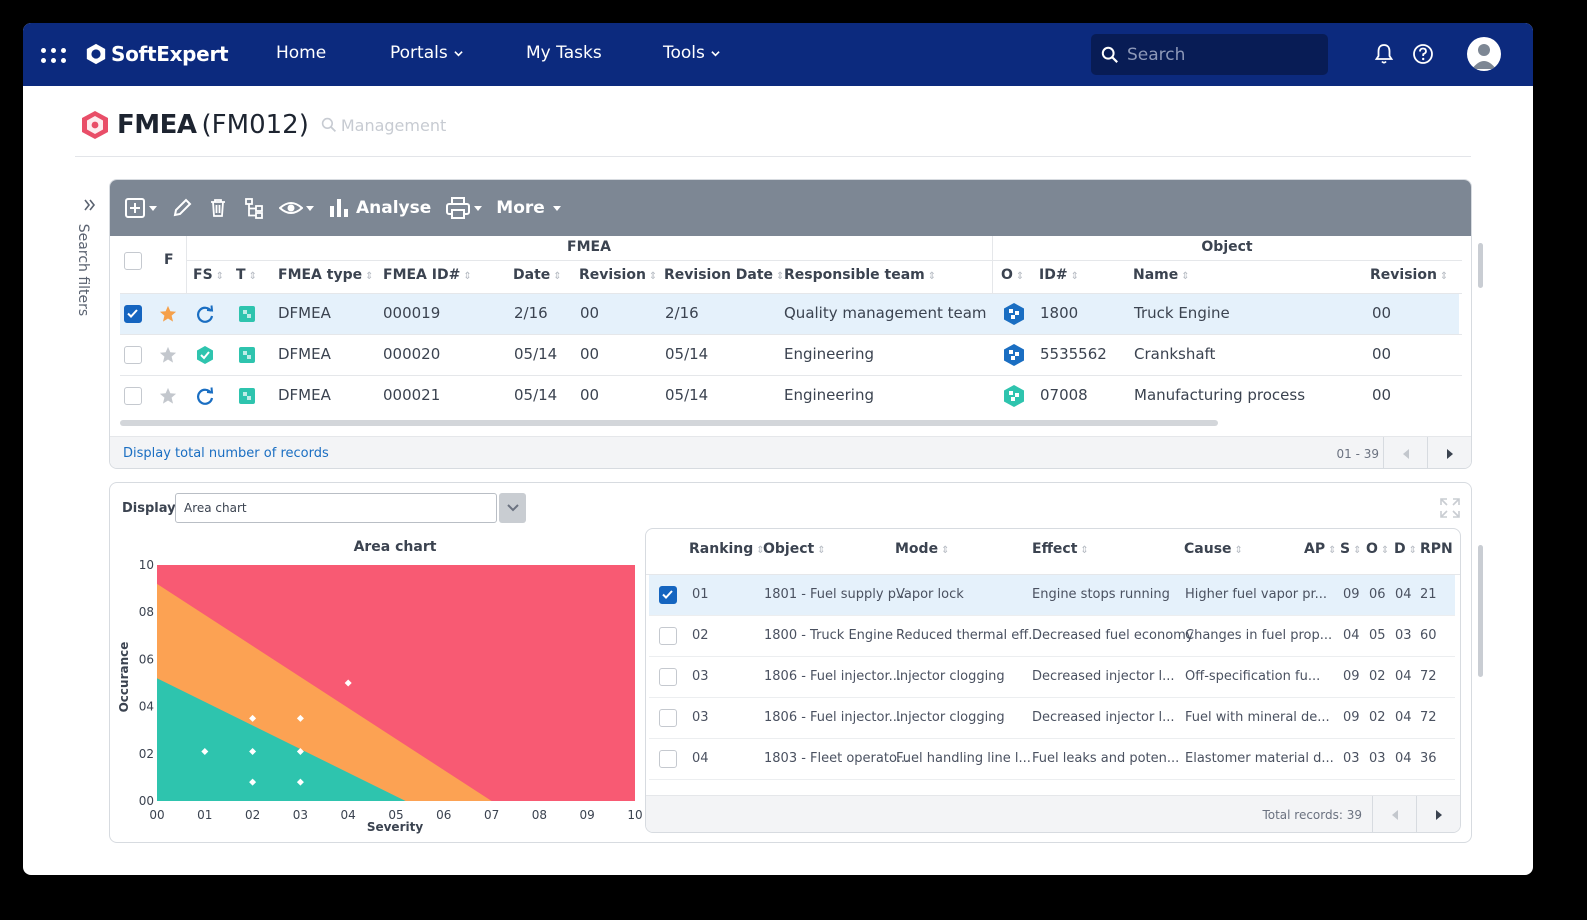 This screenshot has width=1587, height=920. What do you see at coordinates (146, 659) in the screenshot?
I see `y-tick-label: 06` at bounding box center [146, 659].